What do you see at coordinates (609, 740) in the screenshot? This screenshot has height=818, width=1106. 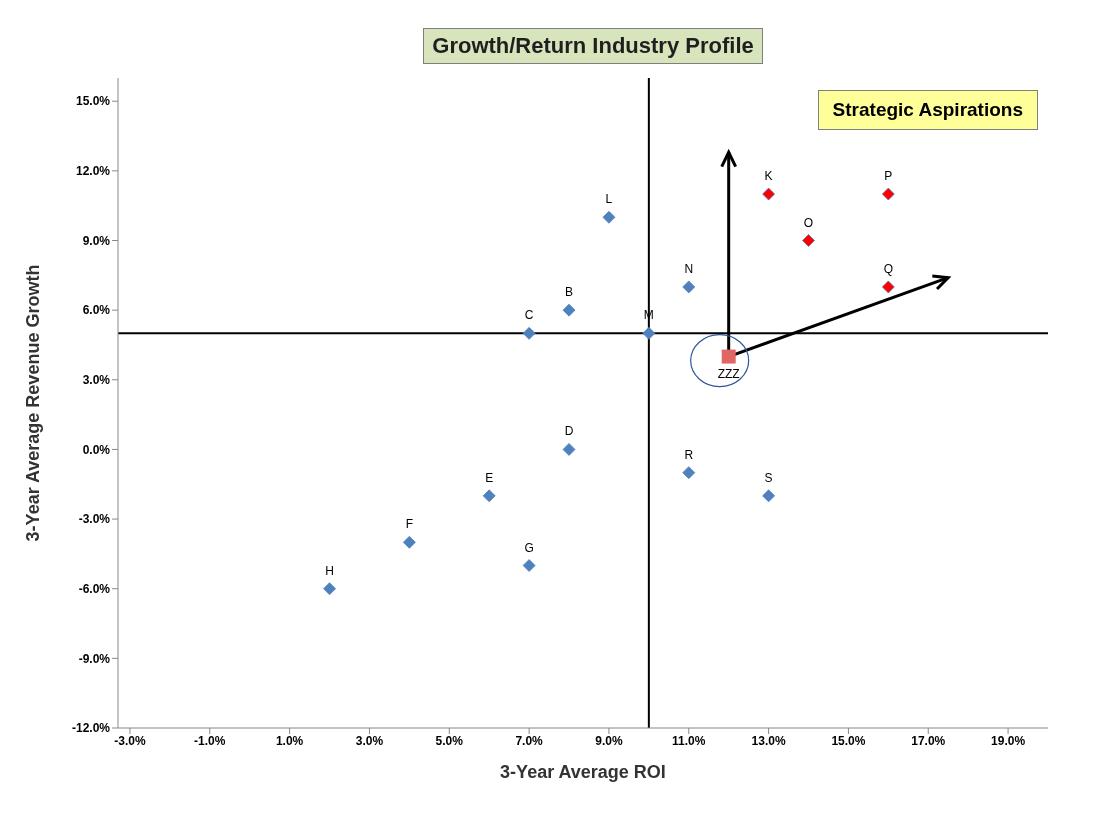 I see `x-tick-label: 9.0%` at bounding box center [609, 740].